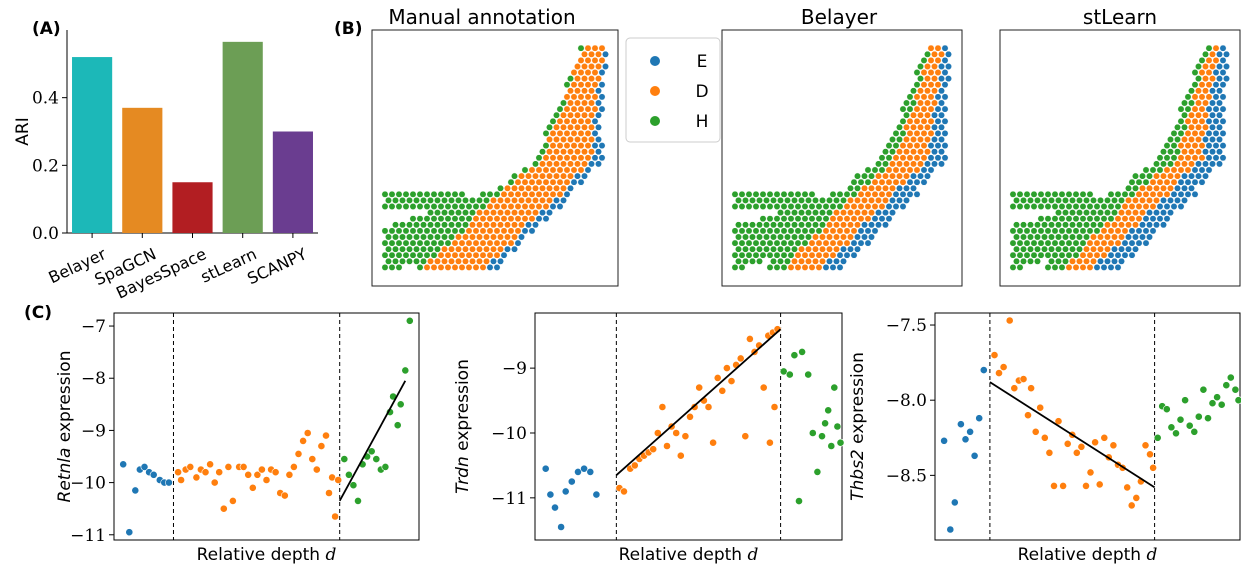 The height and width of the screenshot is (569, 1241). What do you see at coordinates (689, 555) in the screenshot?
I see `scatter-x-axis-label: Relative depth d` at bounding box center [689, 555].